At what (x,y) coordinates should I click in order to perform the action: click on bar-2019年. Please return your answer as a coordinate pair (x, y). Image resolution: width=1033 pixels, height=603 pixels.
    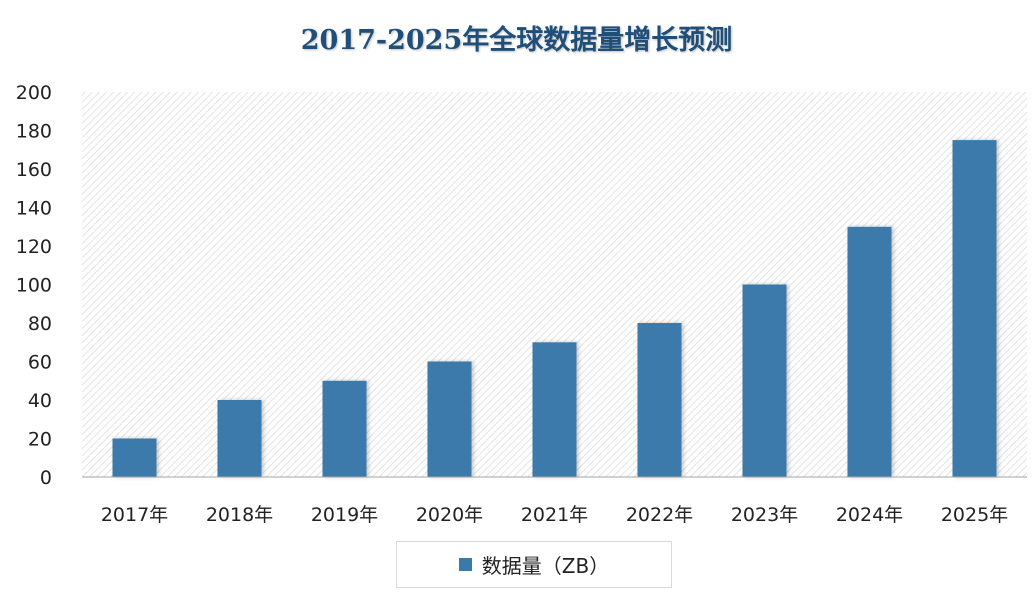
    Looking at the image, I should click on (344, 429).